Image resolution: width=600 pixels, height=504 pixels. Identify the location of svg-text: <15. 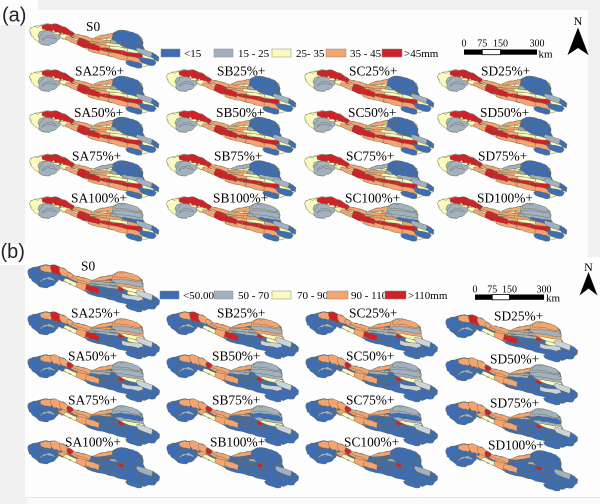
(193, 54).